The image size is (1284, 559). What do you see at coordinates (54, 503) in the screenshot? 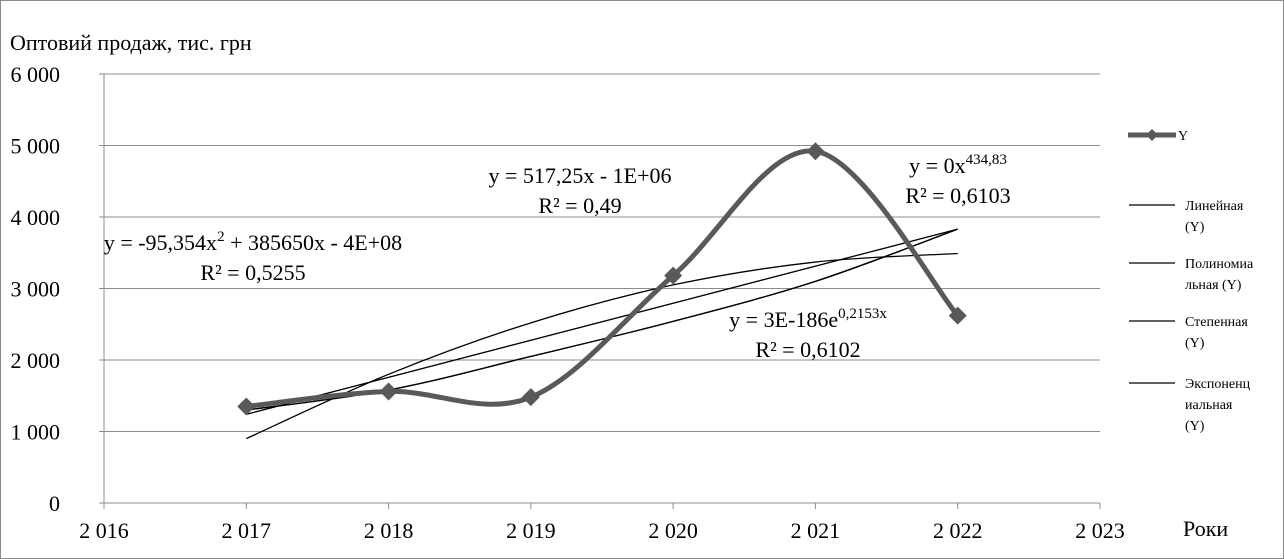
I see `y-tick-label: 0` at bounding box center [54, 503].